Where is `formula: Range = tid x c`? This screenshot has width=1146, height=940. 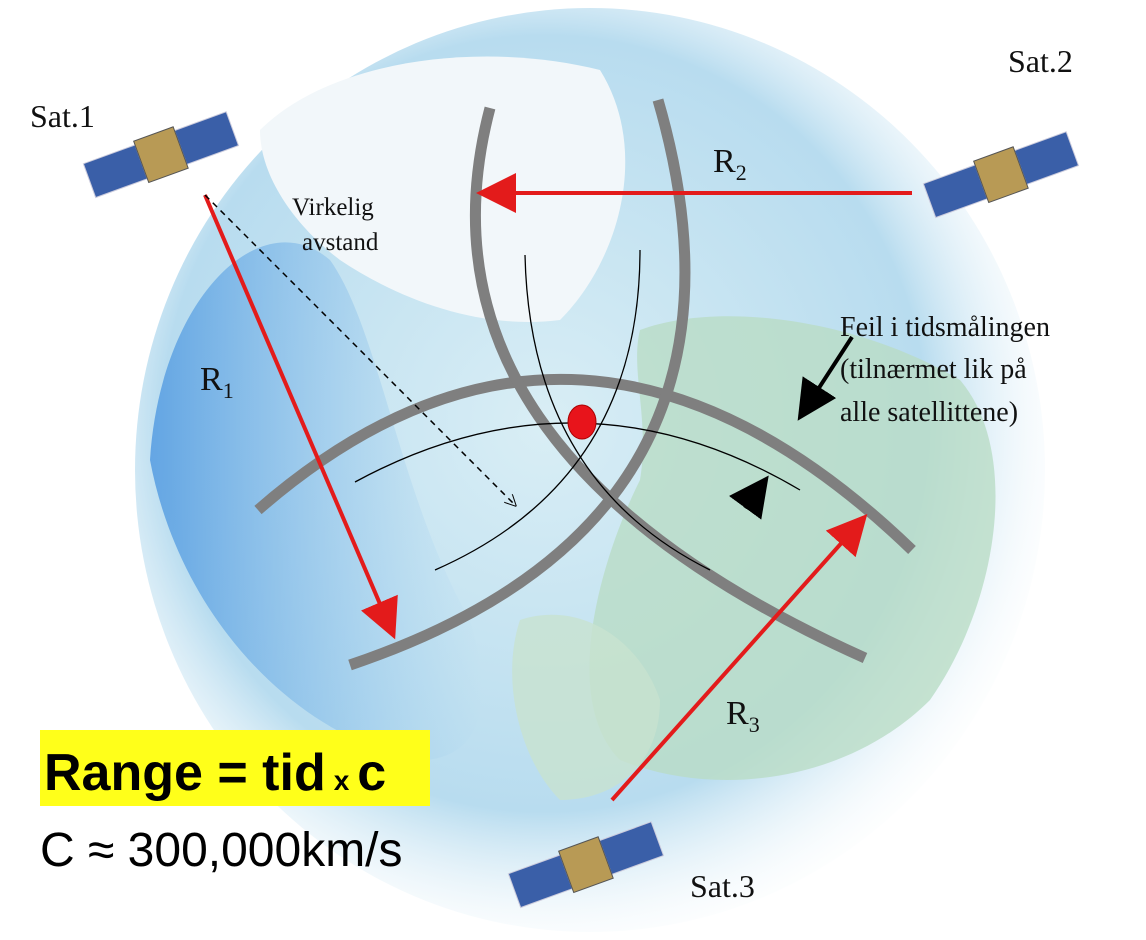
formula: Range = tid x c is located at coordinates (215, 773).